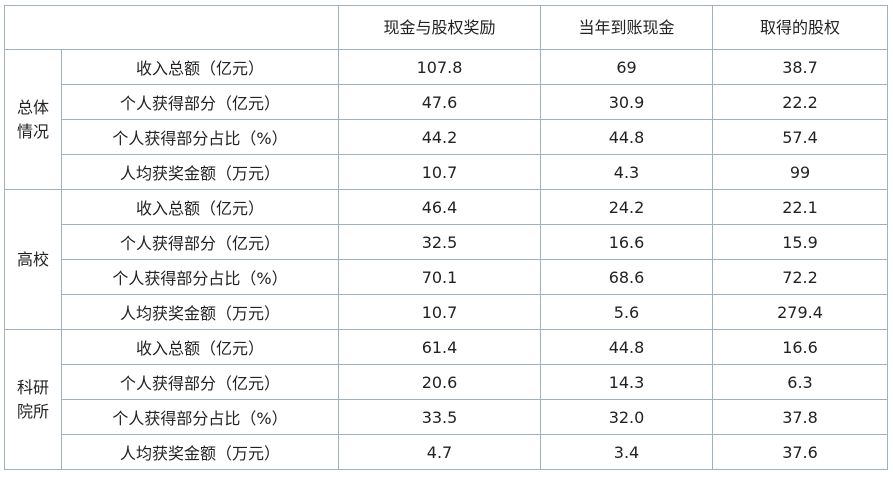 The height and width of the screenshot is (477, 893). I want to click on value-cell: 22.1, so click(800, 207).